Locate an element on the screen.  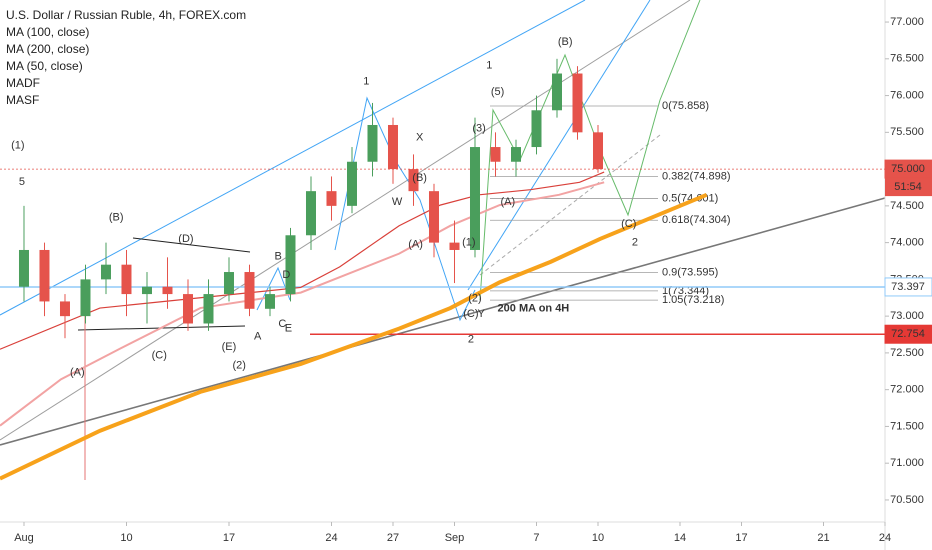
x-tick-label: Sep is located at coordinates (455, 538).